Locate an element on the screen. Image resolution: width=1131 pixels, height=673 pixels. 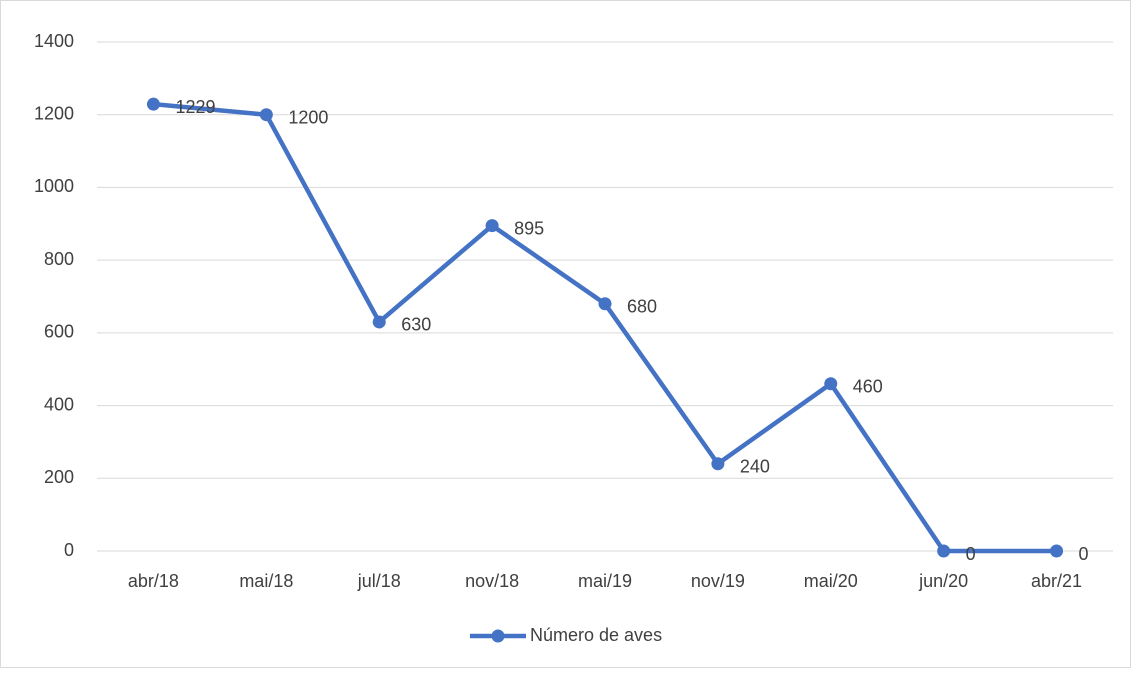
y-tick-label: 800 is located at coordinates (59, 259).